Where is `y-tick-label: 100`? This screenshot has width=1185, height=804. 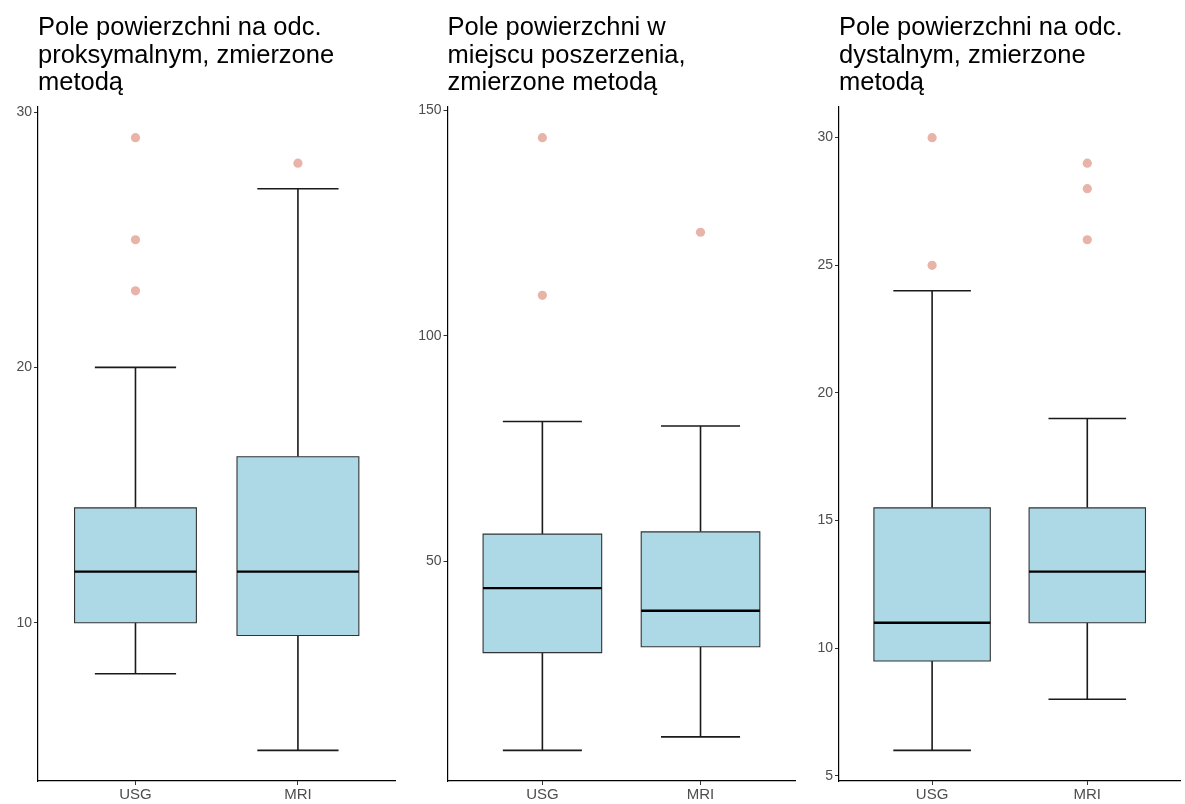 y-tick-label: 100 is located at coordinates (430, 334).